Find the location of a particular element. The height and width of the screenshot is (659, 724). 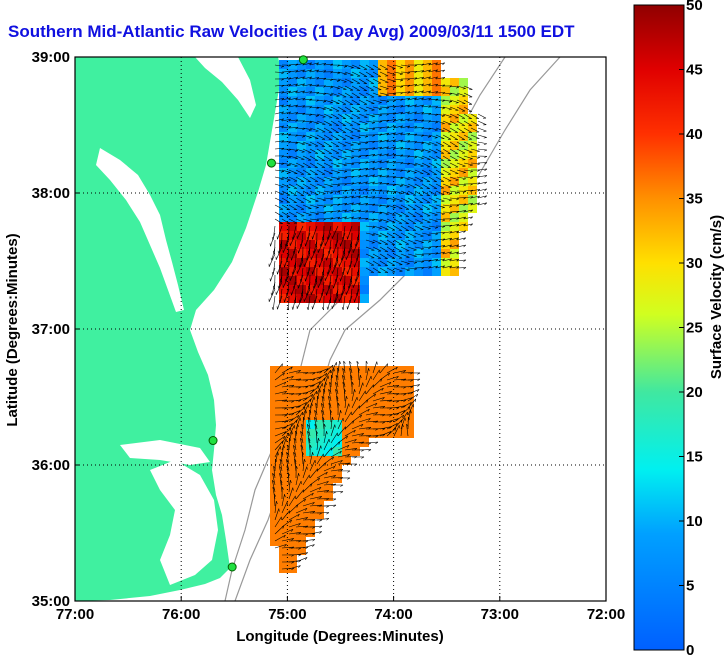

chesapeake-bay is located at coordinates (140, 230).